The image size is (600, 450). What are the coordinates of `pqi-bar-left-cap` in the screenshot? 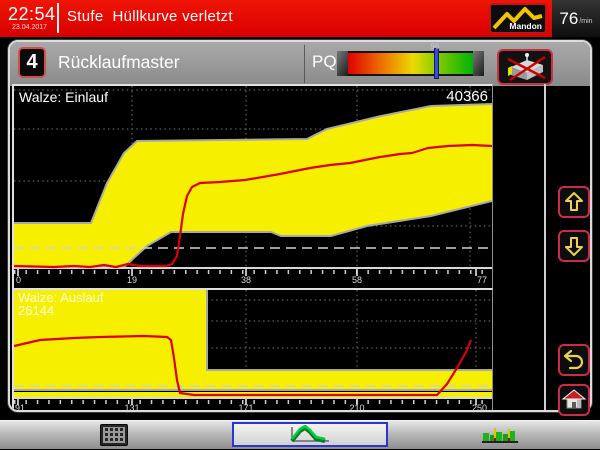 It's located at (342, 63).